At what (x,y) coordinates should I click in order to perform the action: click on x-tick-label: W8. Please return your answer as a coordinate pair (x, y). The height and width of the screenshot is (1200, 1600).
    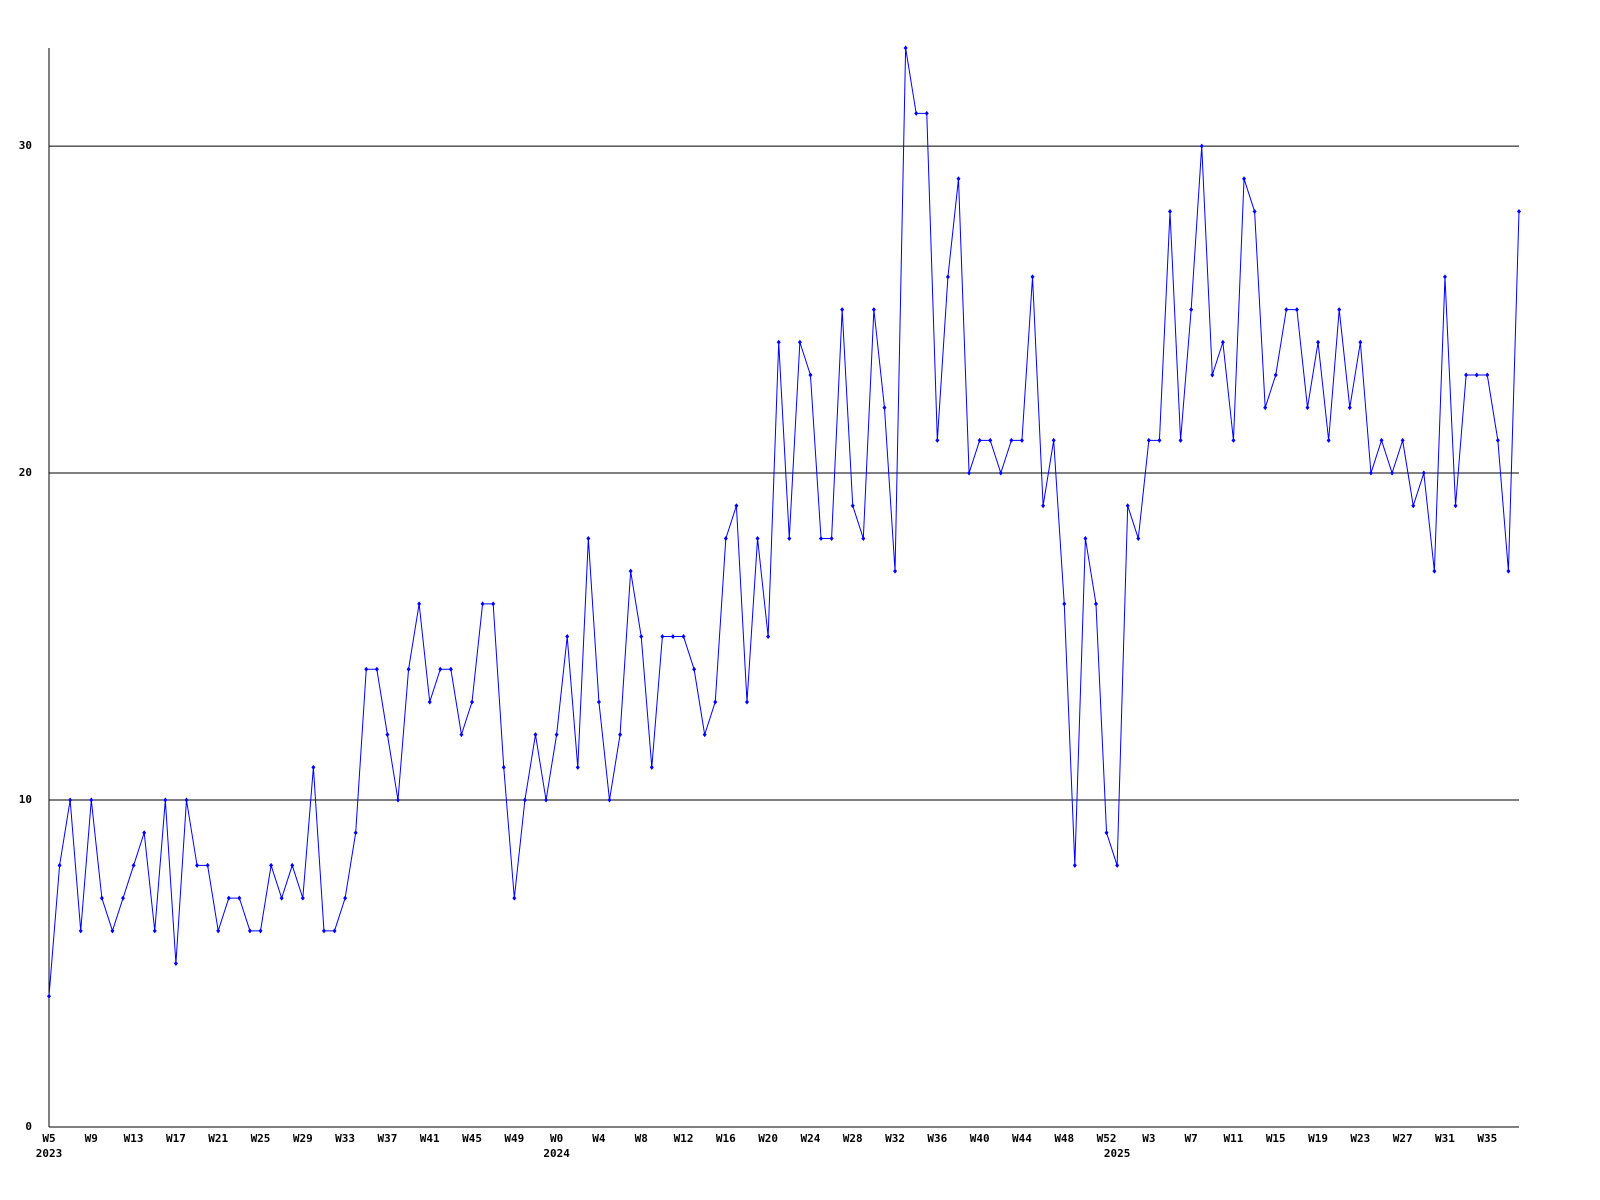
    Looking at the image, I should click on (641, 1138).